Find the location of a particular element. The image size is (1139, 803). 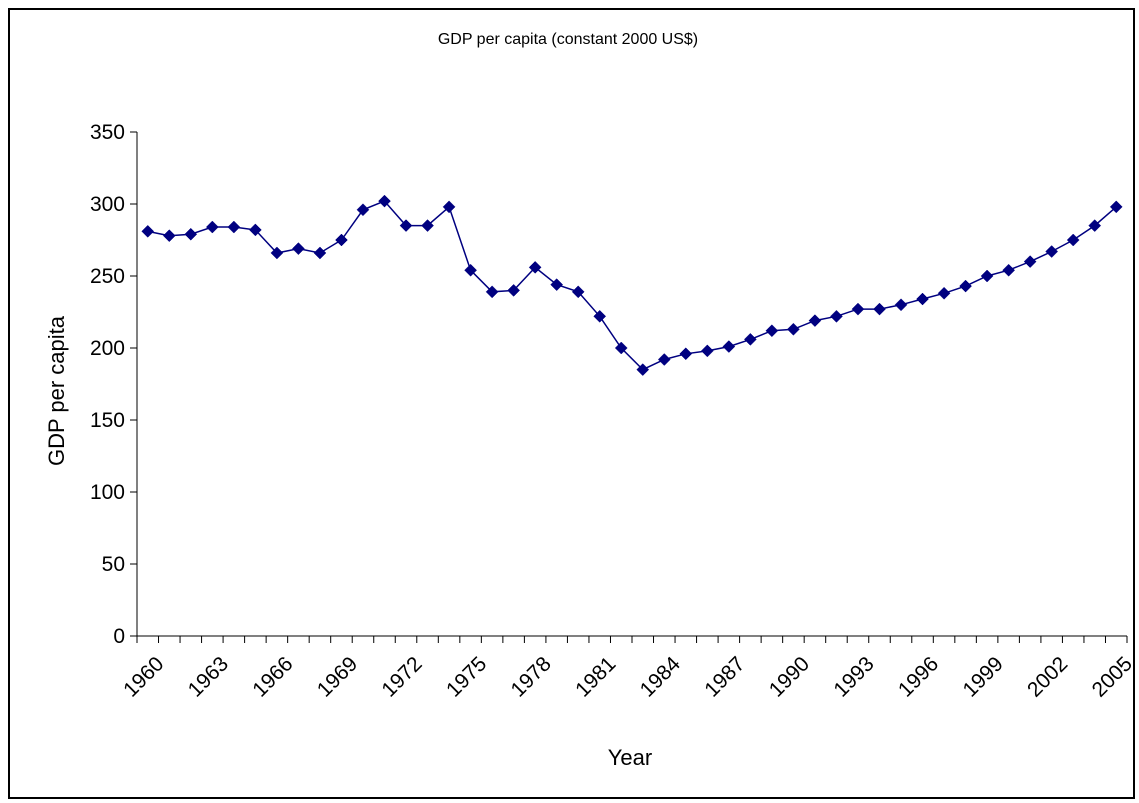

chart-title: GDP per capita (constant 2000 US$) is located at coordinates (568, 39).